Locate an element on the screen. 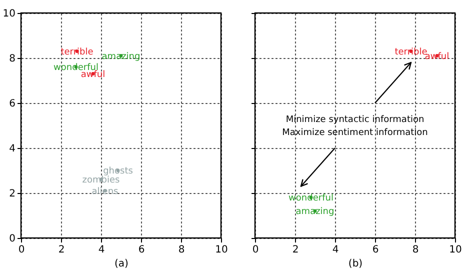  y-tick-label: 8 is located at coordinates (12, 59).